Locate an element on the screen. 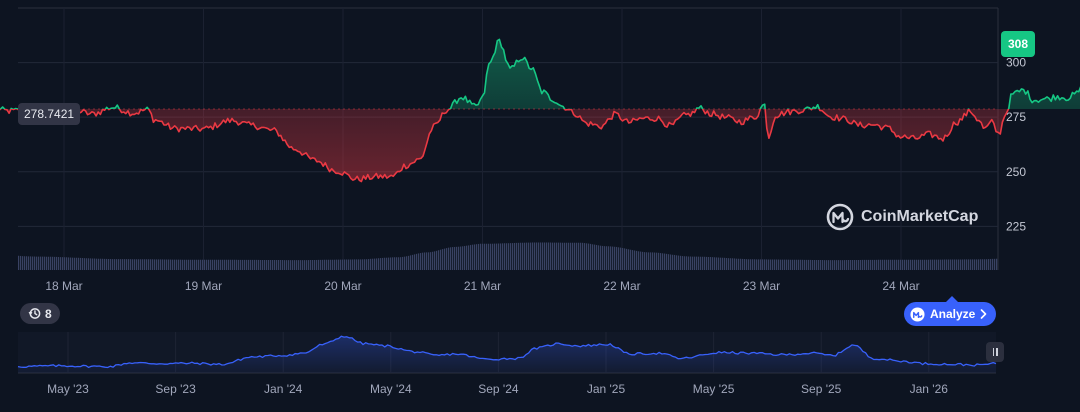 The height and width of the screenshot is (412, 1080). cmc-logo-icon is located at coordinates (917, 314).